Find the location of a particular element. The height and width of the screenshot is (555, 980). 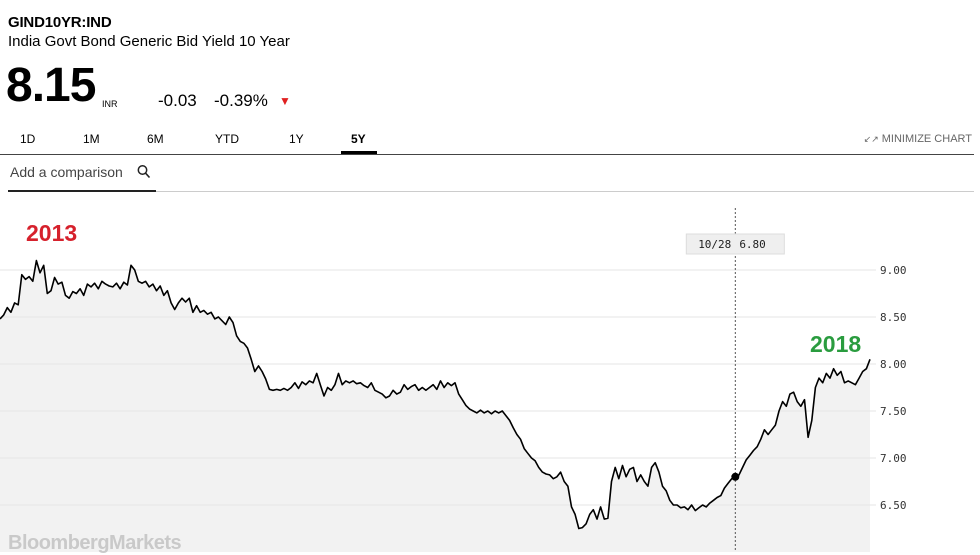

annotation-2013: 2013 is located at coordinates (51, 233).